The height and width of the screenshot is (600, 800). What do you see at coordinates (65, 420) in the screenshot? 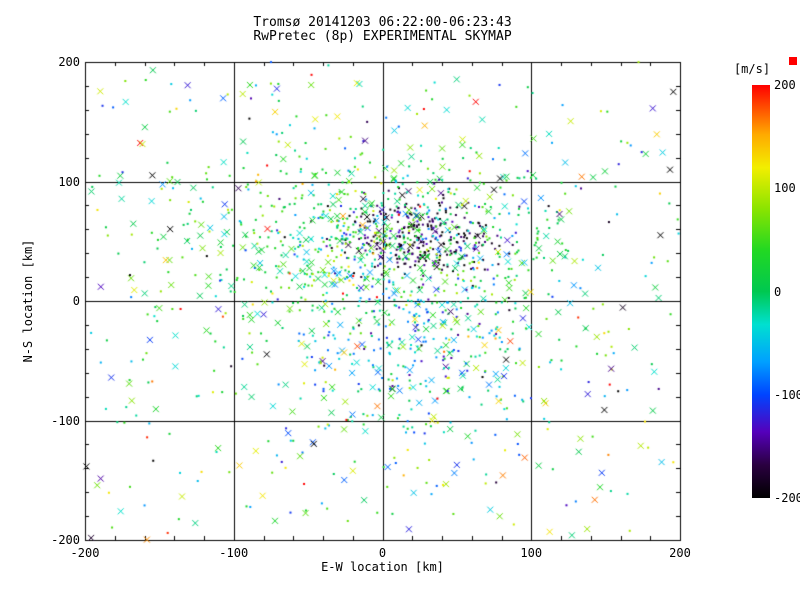
I see `y-tick-label: -100` at bounding box center [65, 420].